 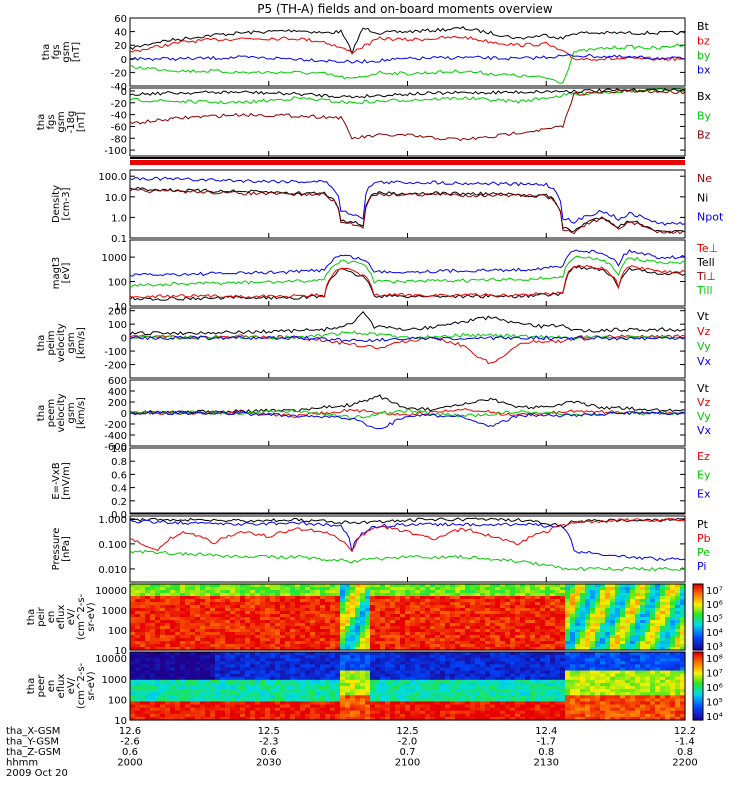 What do you see at coordinates (407, 540) in the screenshot?
I see `series-Pi` at bounding box center [407, 540].